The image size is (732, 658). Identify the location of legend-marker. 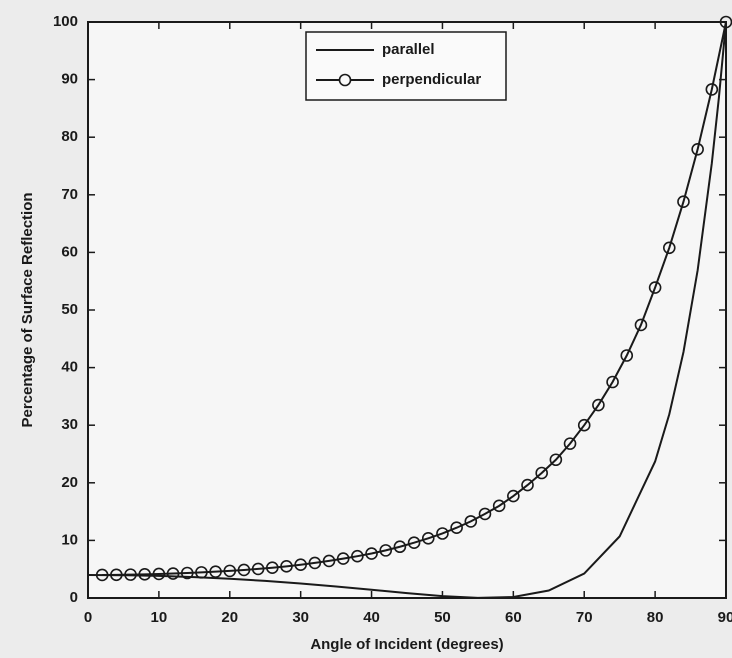
(345, 80).